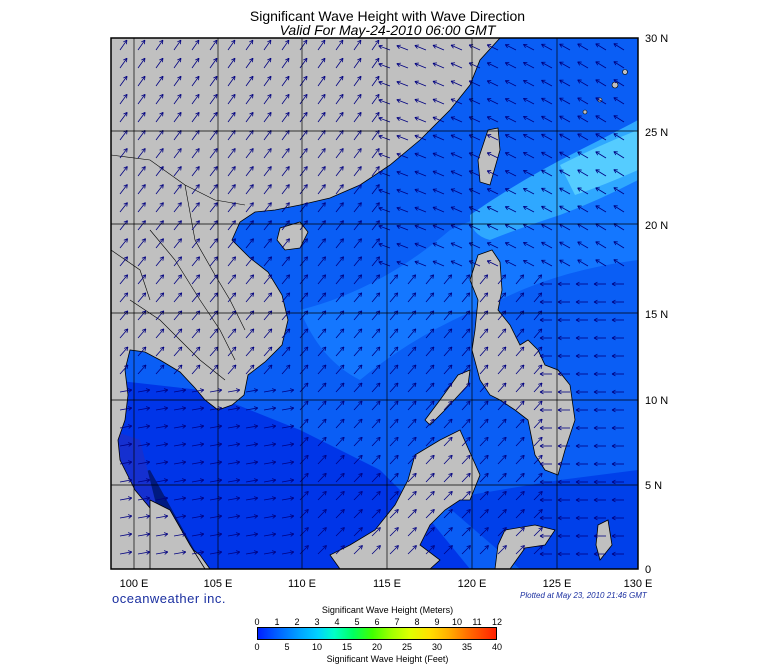 Image resolution: width=775 pixels, height=665 pixels. What do you see at coordinates (557, 584) in the screenshot?
I see `lon-label: 125 E` at bounding box center [557, 584].